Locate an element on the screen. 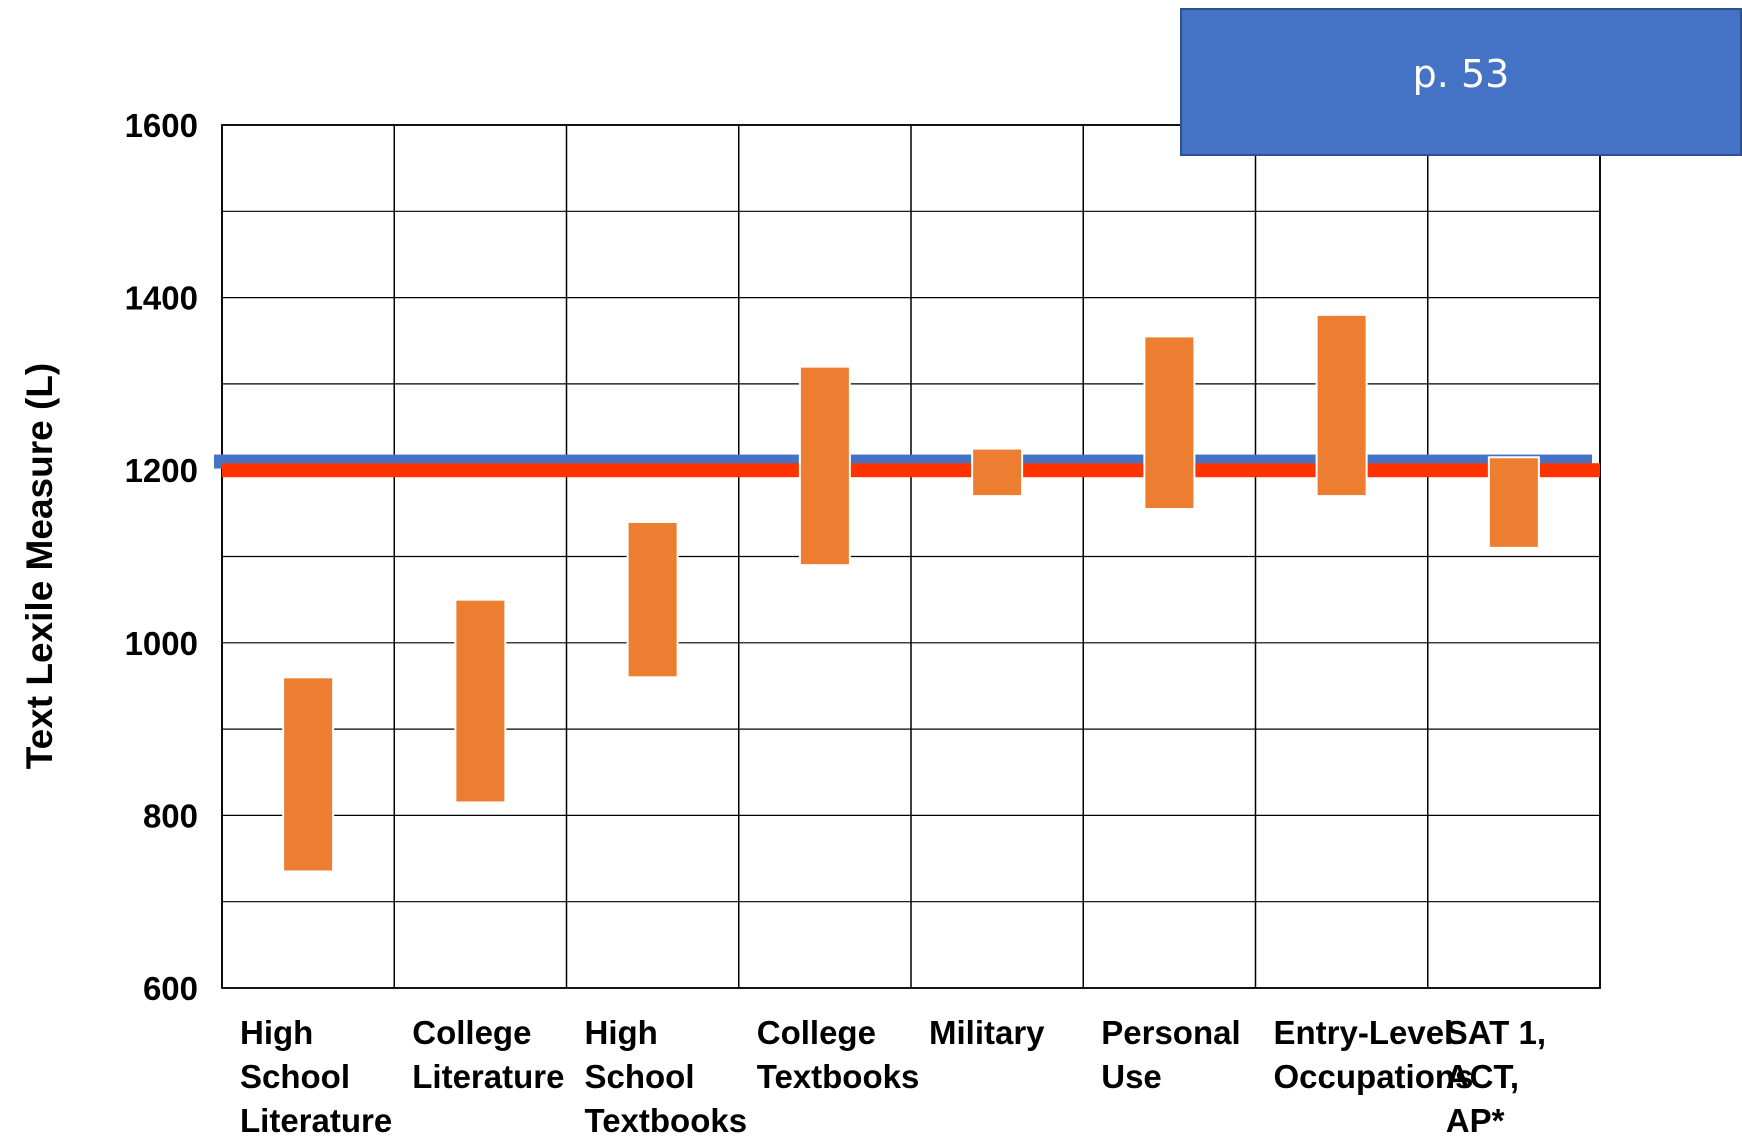 Image resolution: width=1742 pixels, height=1136 pixels. y-tick-labels: 600 800 1000 1200 1400 1600 is located at coordinates (161, 557).